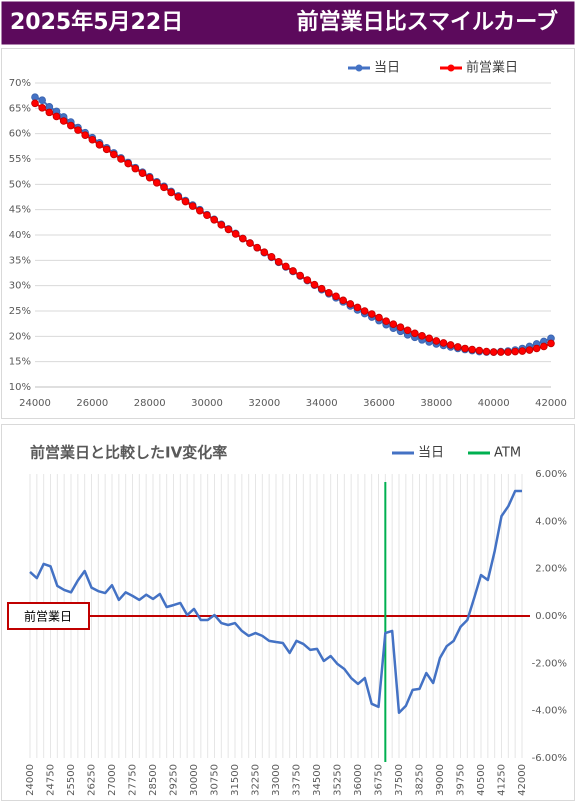 The height and width of the screenshot is (806, 576). Describe the element at coordinates (379, 403) in the screenshot. I see `x-tick-label: 36000` at that location.